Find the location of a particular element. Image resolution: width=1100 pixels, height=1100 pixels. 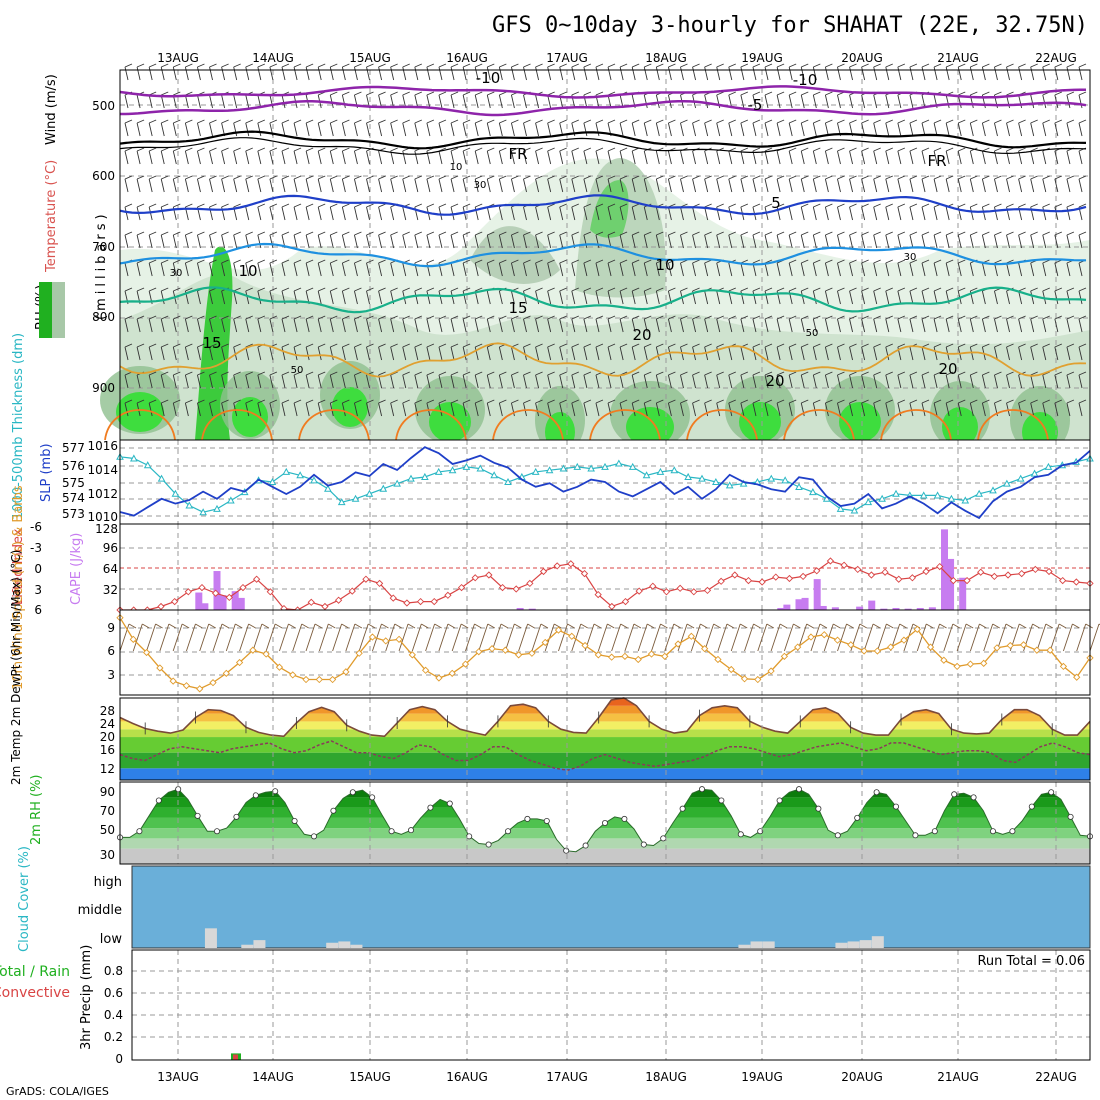

contour-label: 20 is located at coordinates (774, 381).